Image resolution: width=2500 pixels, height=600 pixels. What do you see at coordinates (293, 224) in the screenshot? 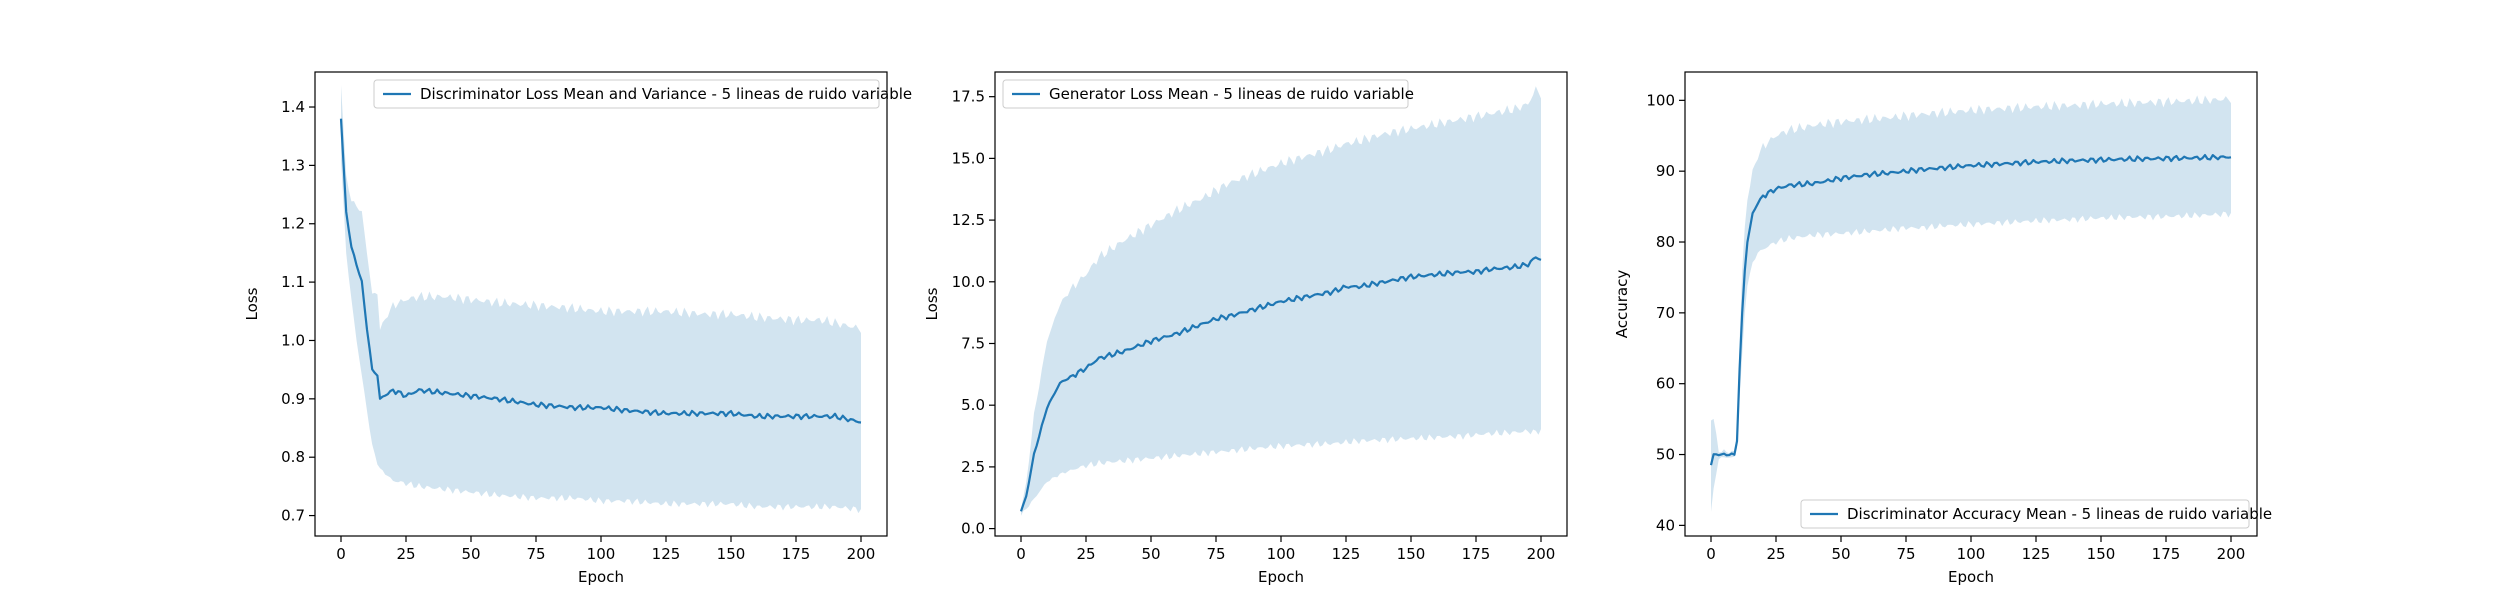
I see `y-tick-label: 1.2` at bounding box center [293, 224].